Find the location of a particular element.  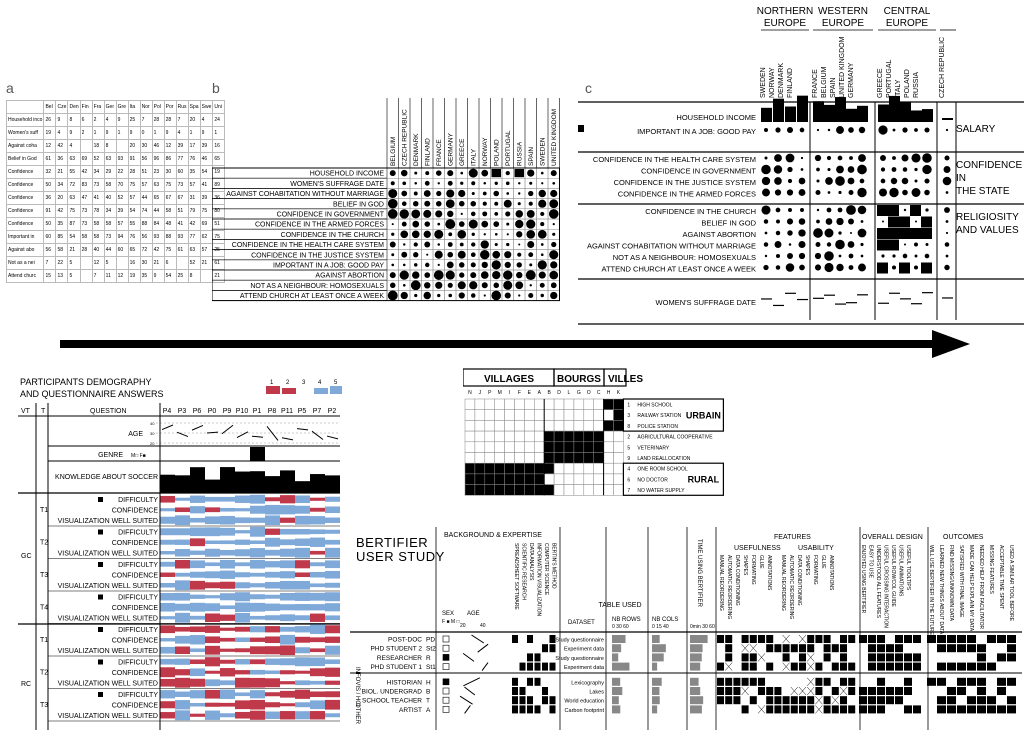

row-label: AGAINST ABORTION is located at coordinates (720, 234).